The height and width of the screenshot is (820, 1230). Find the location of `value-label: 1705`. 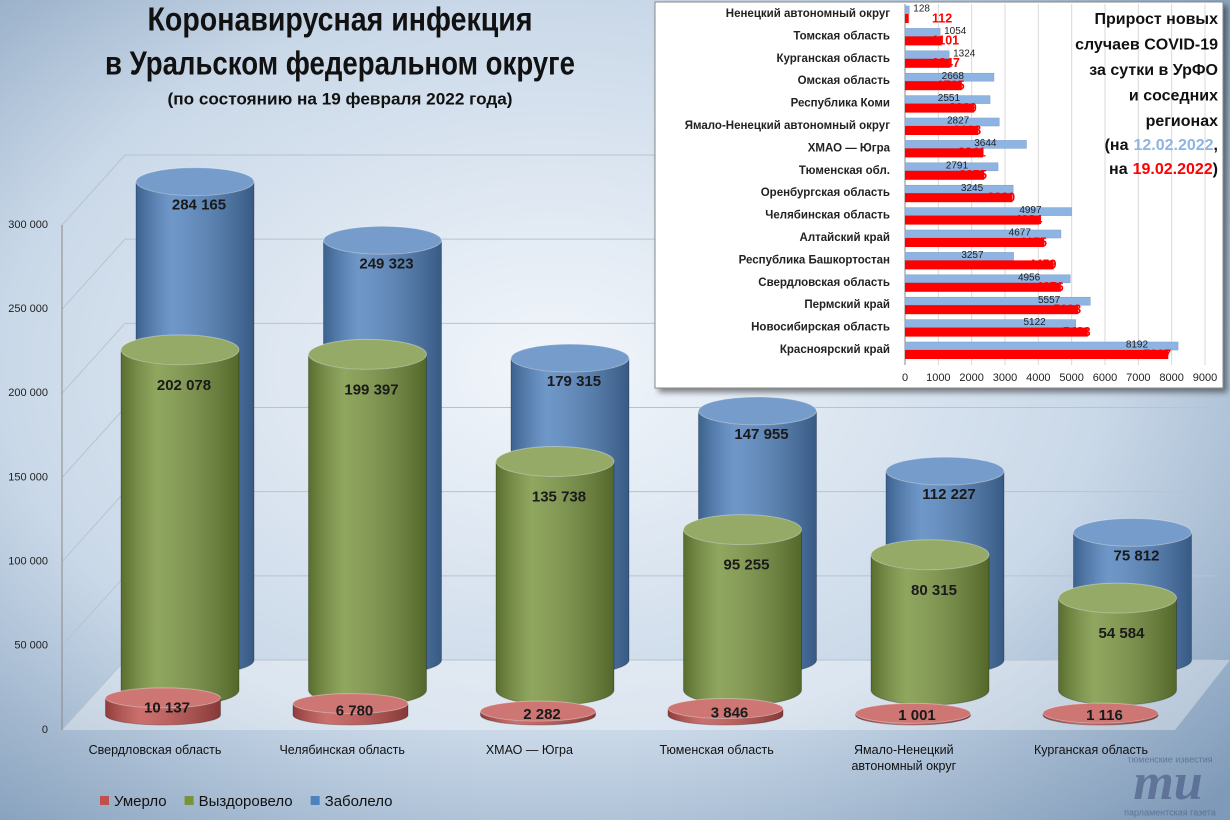

value-label: 1705 is located at coordinates (951, 85).